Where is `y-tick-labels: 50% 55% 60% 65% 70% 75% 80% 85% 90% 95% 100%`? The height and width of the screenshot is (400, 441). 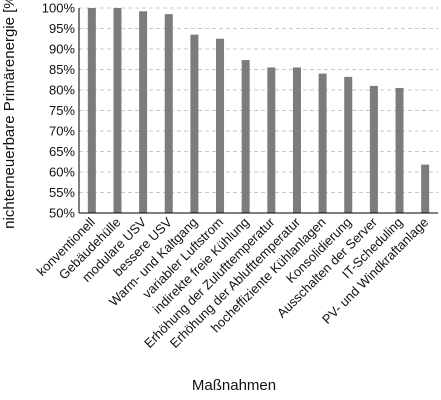 y-tick-labels: 50% 55% 60% 65% 70% 75% 80% 85% 90% 95% 100% is located at coordinates (59, 111).